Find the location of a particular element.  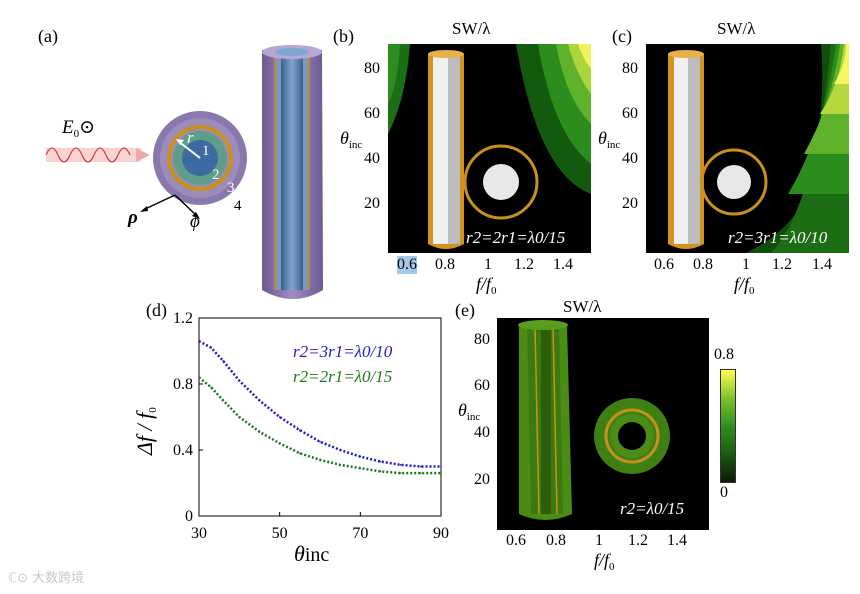

colorbar-min-label: 0 is located at coordinates (724, 492).